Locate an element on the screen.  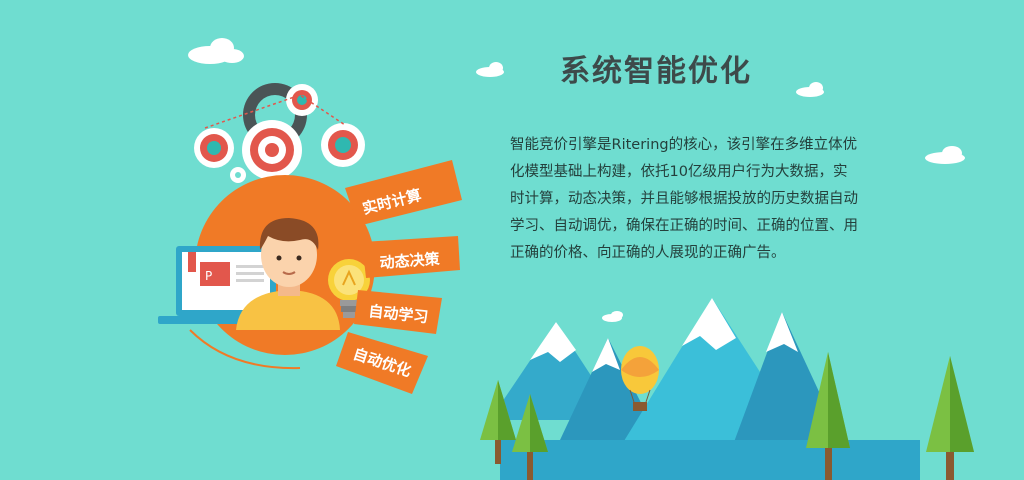
tag-ribbon: 自动学习 is located at coordinates (398, 312).